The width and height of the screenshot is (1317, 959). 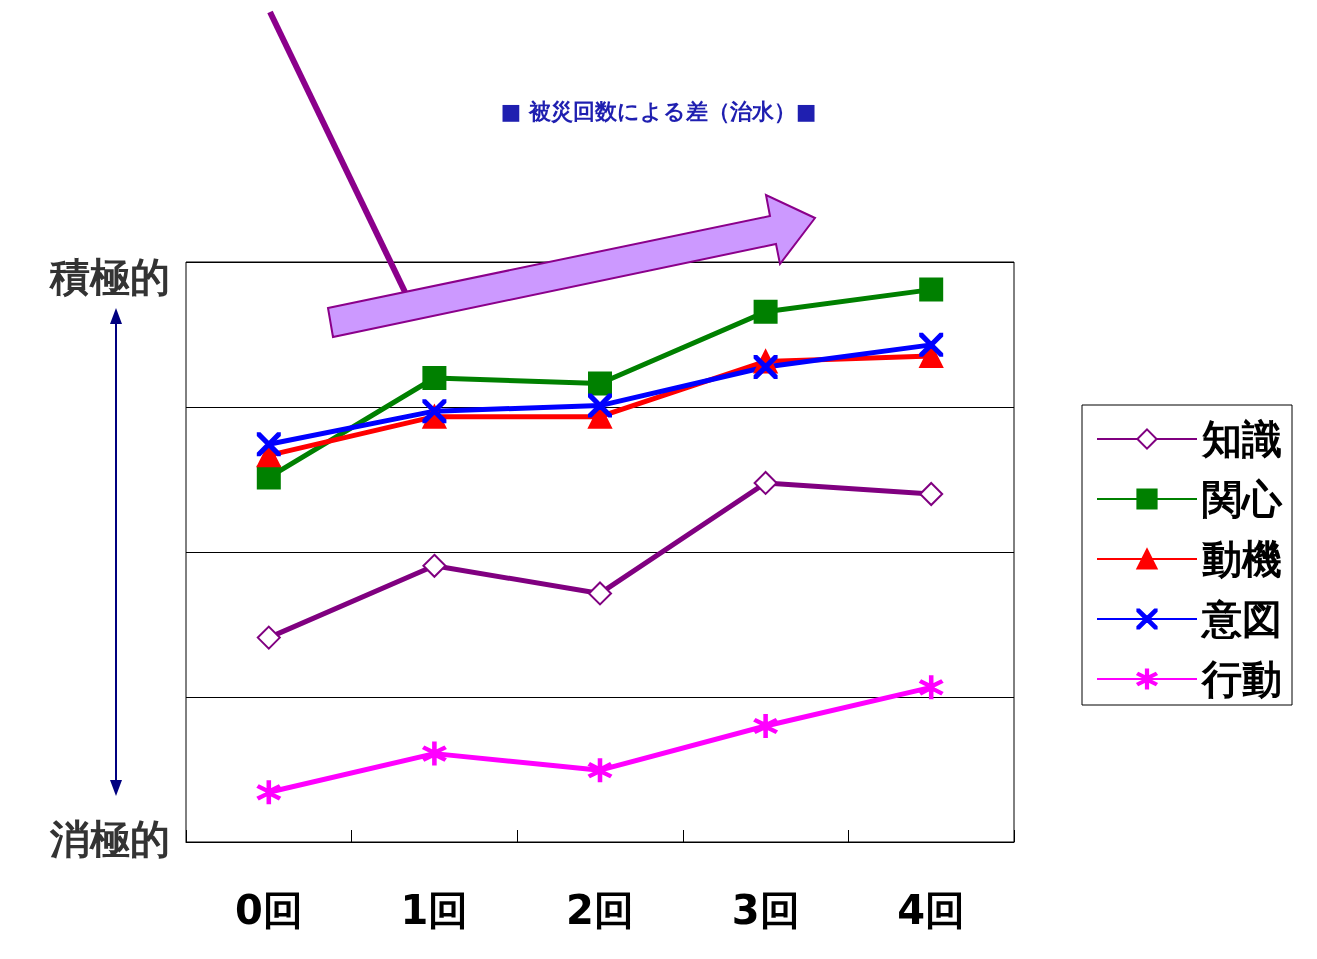 I want to click on x-tick-label: 3回, so click(x=765, y=910).